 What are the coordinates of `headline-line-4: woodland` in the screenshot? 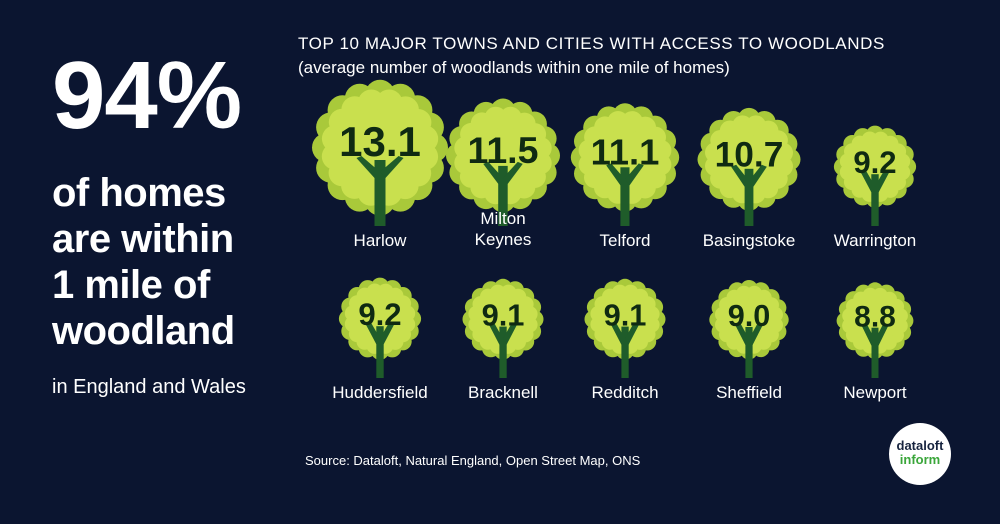 It's located at (143, 331).